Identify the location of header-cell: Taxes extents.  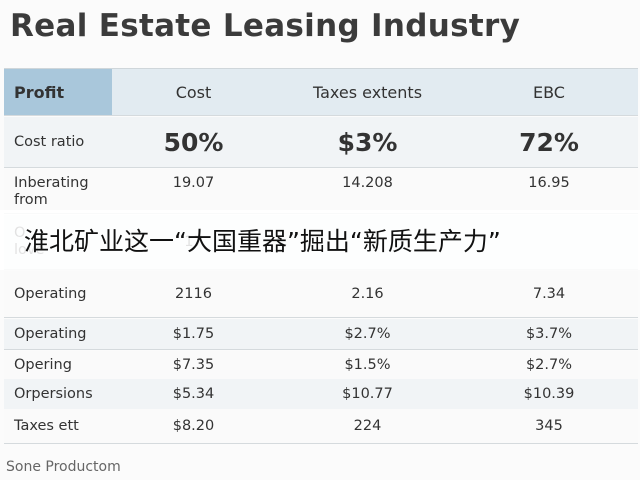
(367, 92).